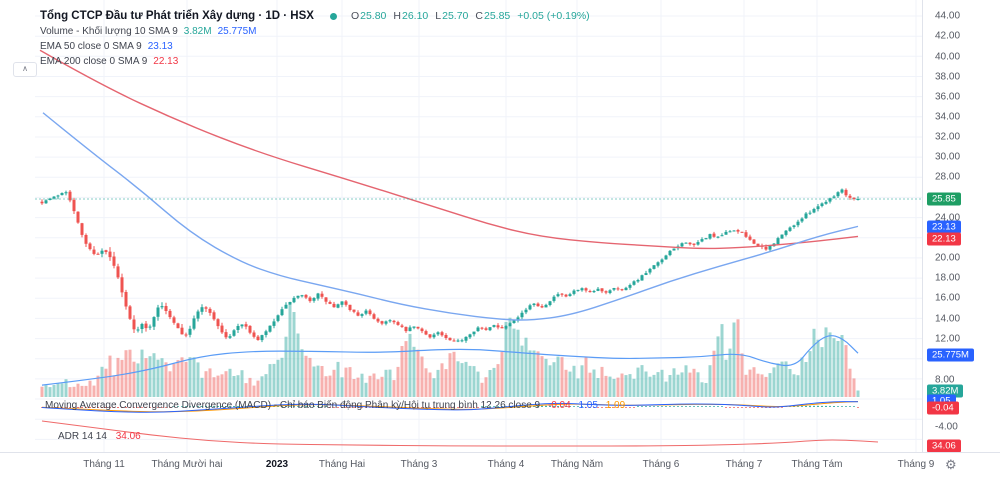 The height and width of the screenshot is (480, 1000). Describe the element at coordinates (948, 339) in the screenshot. I see `price-axis-label: 12.00` at that location.